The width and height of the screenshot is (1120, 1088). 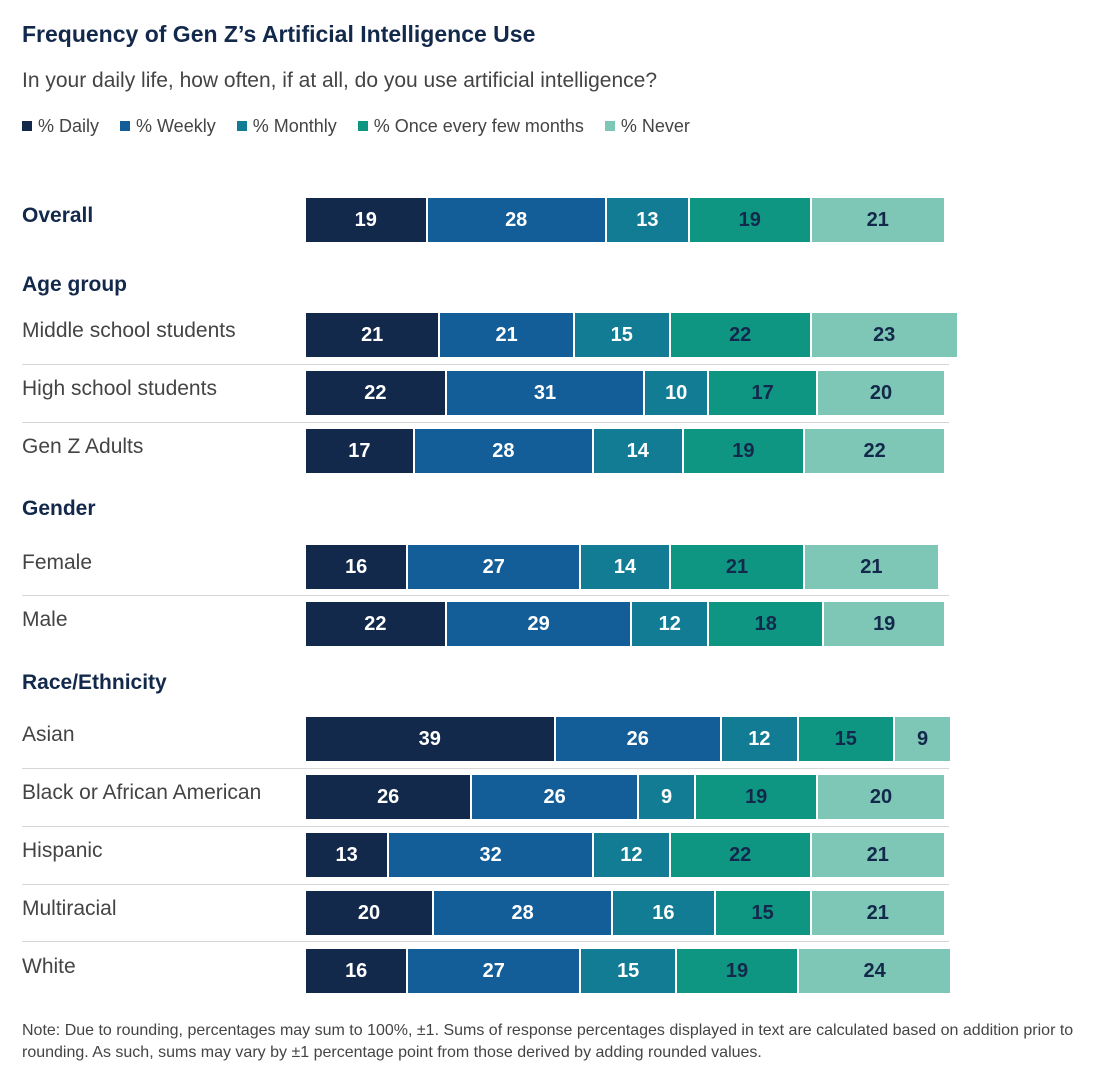 I want to click on bar-segment-multiracial-never: 21, so click(x=878, y=913).